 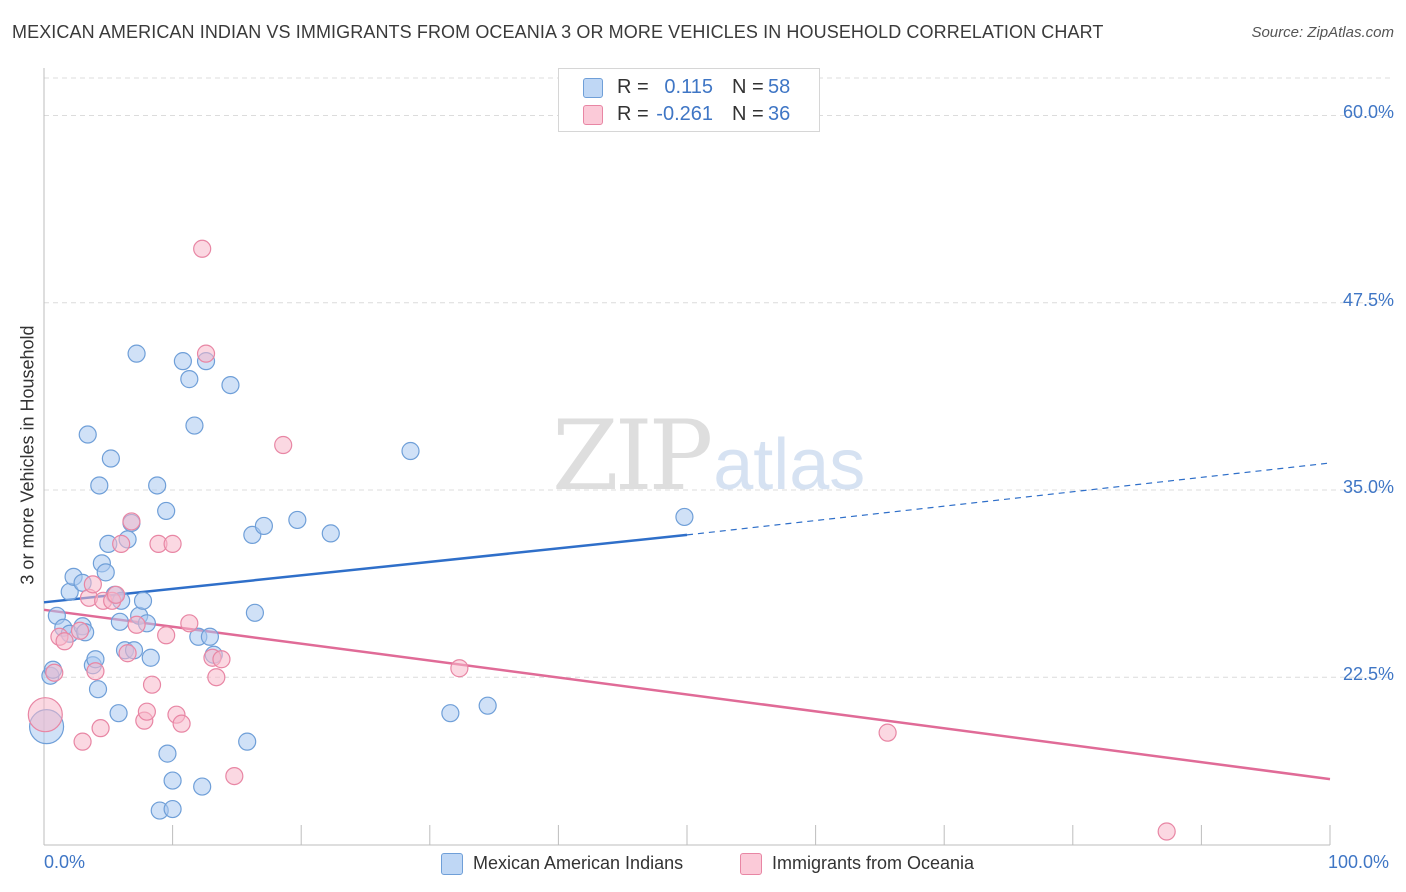 I want to click on y-tick-label: 60.0%, so click(x=1368, y=112).